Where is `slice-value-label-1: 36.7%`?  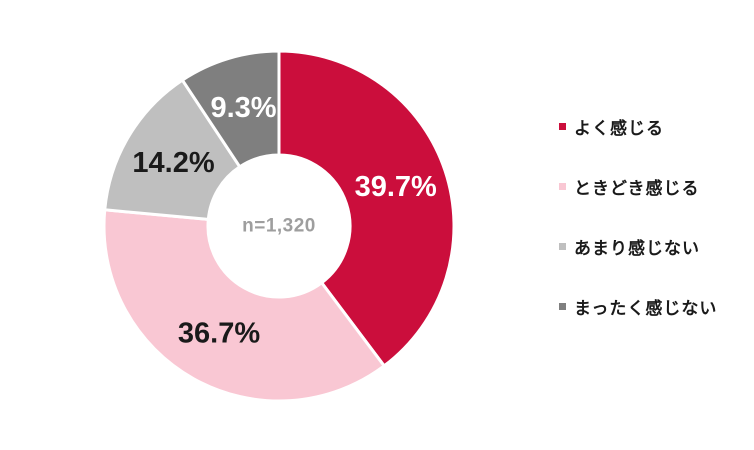
slice-value-label-1: 36.7% is located at coordinates (219, 333).